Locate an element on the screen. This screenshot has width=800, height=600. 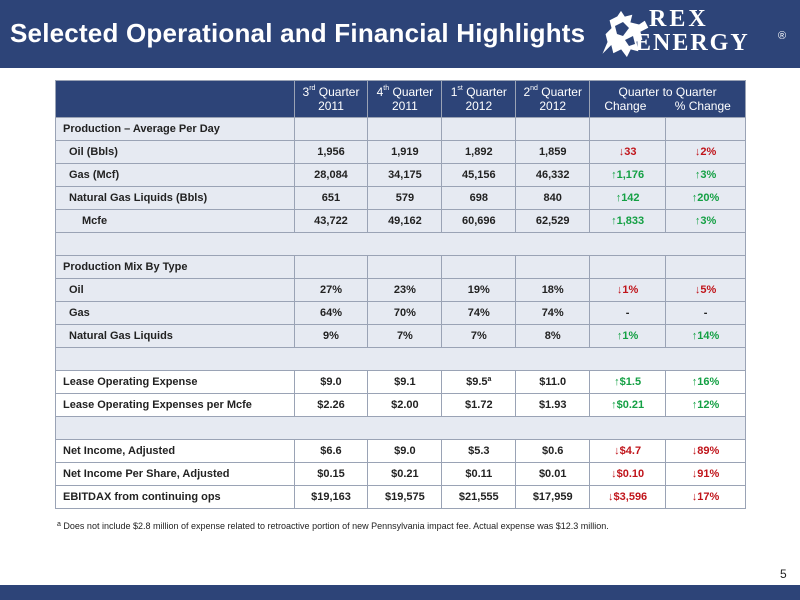
table-cell: $0.01 is located at coordinates (553, 474).